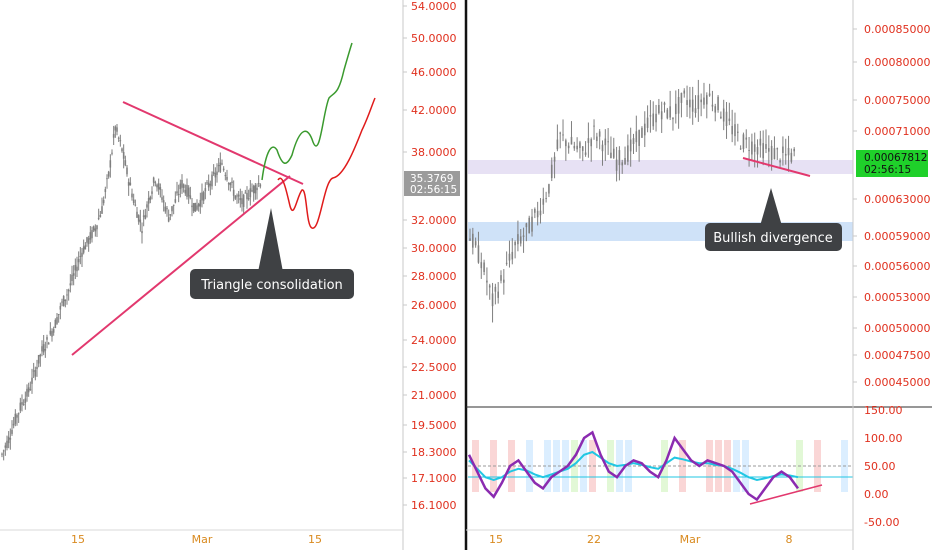 The image size is (932, 550). Describe the element at coordinates (434, 425) in the screenshot. I see `left-y-tick: 19.5000` at that location.